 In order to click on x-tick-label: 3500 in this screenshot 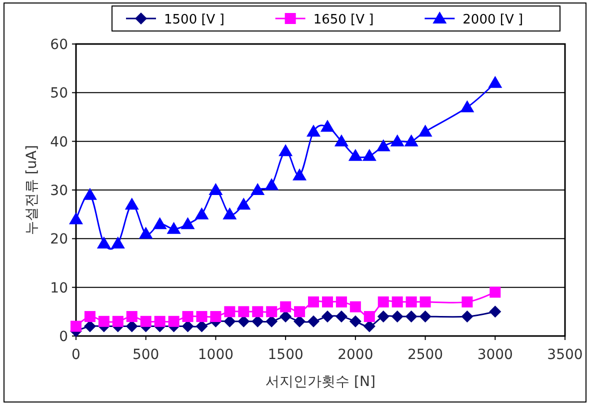, I will do `click(565, 355)`.